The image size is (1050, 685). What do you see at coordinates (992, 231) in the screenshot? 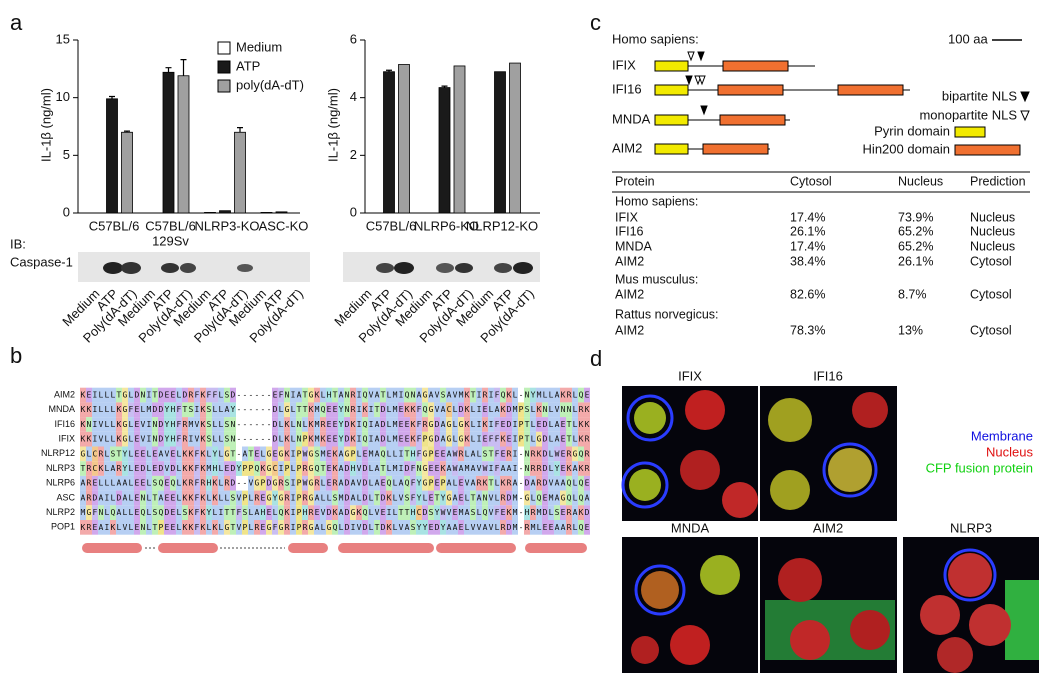
I see `table-cell: Nucleus` at bounding box center [992, 231].